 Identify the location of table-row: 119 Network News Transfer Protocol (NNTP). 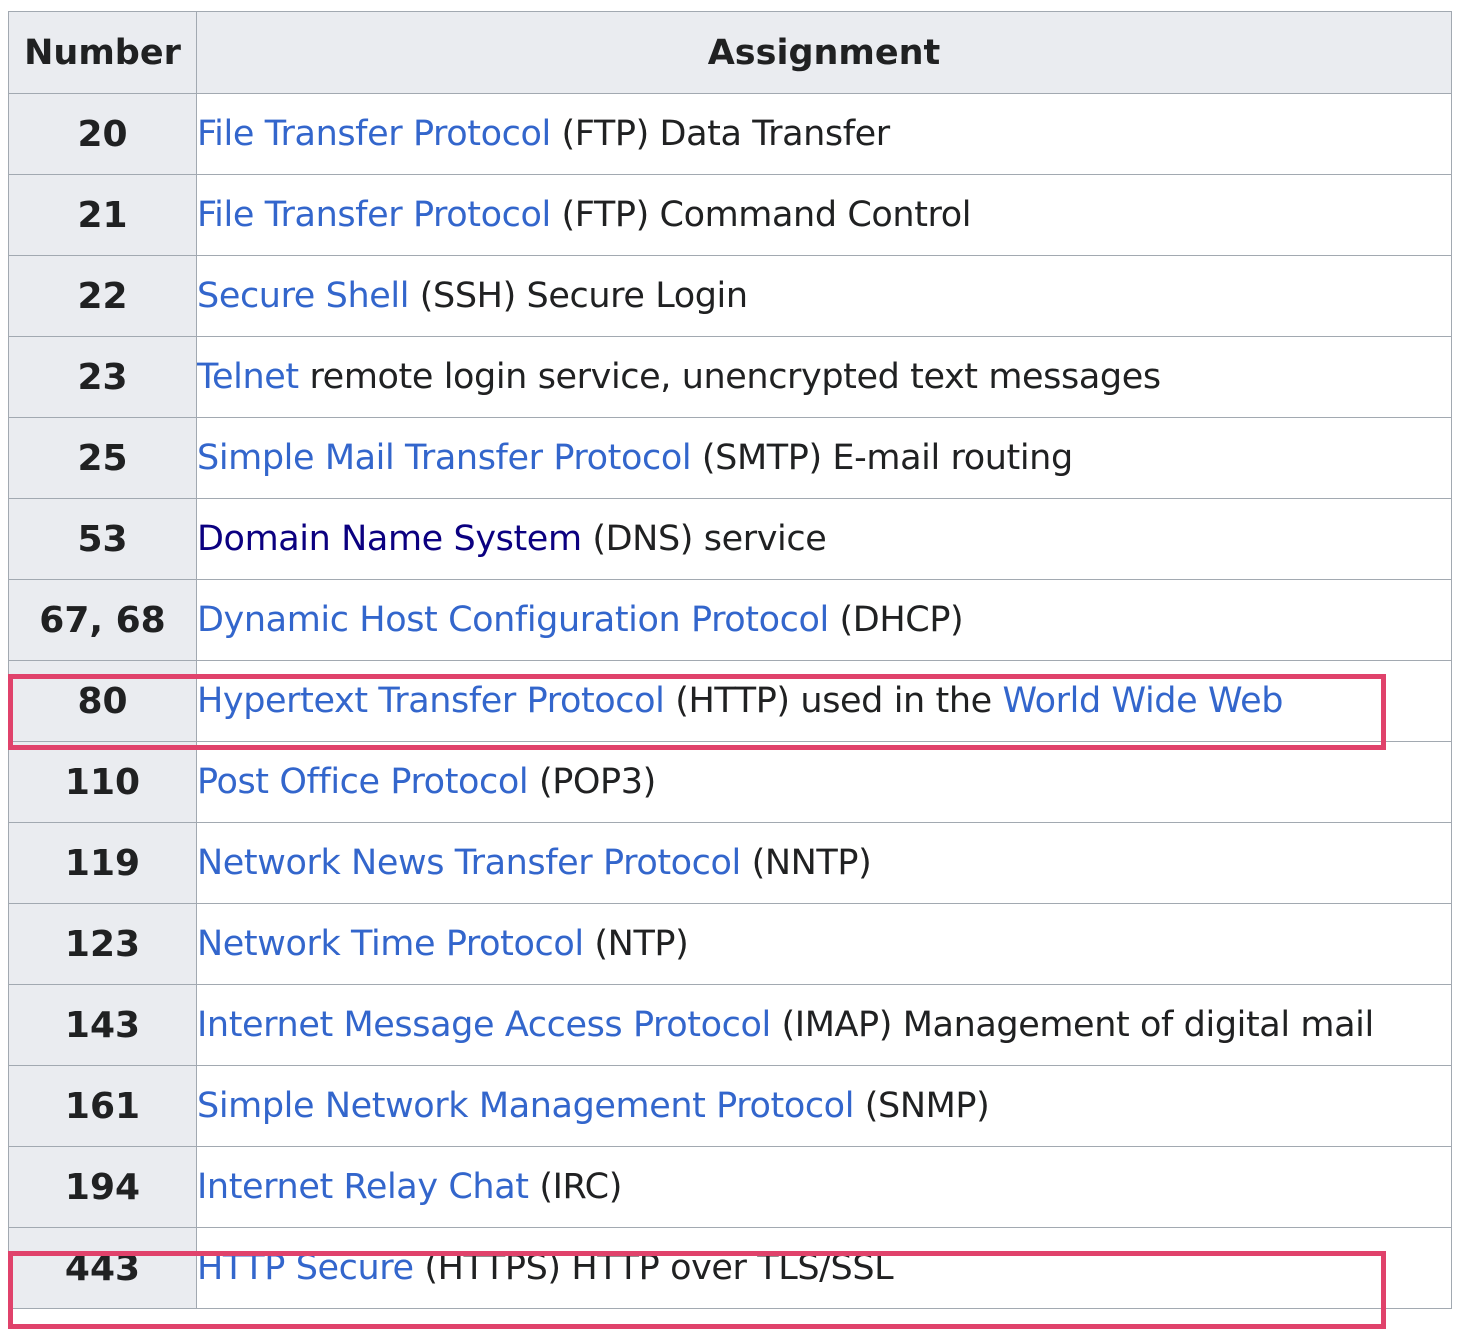
(730, 863).